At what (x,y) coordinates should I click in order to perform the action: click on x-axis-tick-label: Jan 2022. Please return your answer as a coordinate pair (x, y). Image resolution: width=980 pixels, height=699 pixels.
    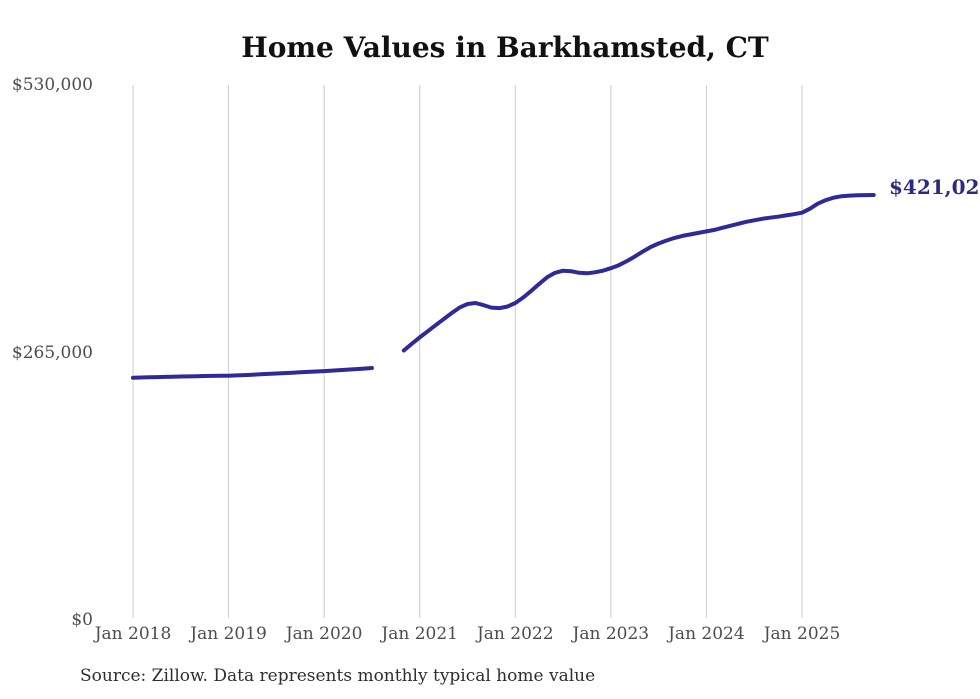
    Looking at the image, I should click on (515, 634).